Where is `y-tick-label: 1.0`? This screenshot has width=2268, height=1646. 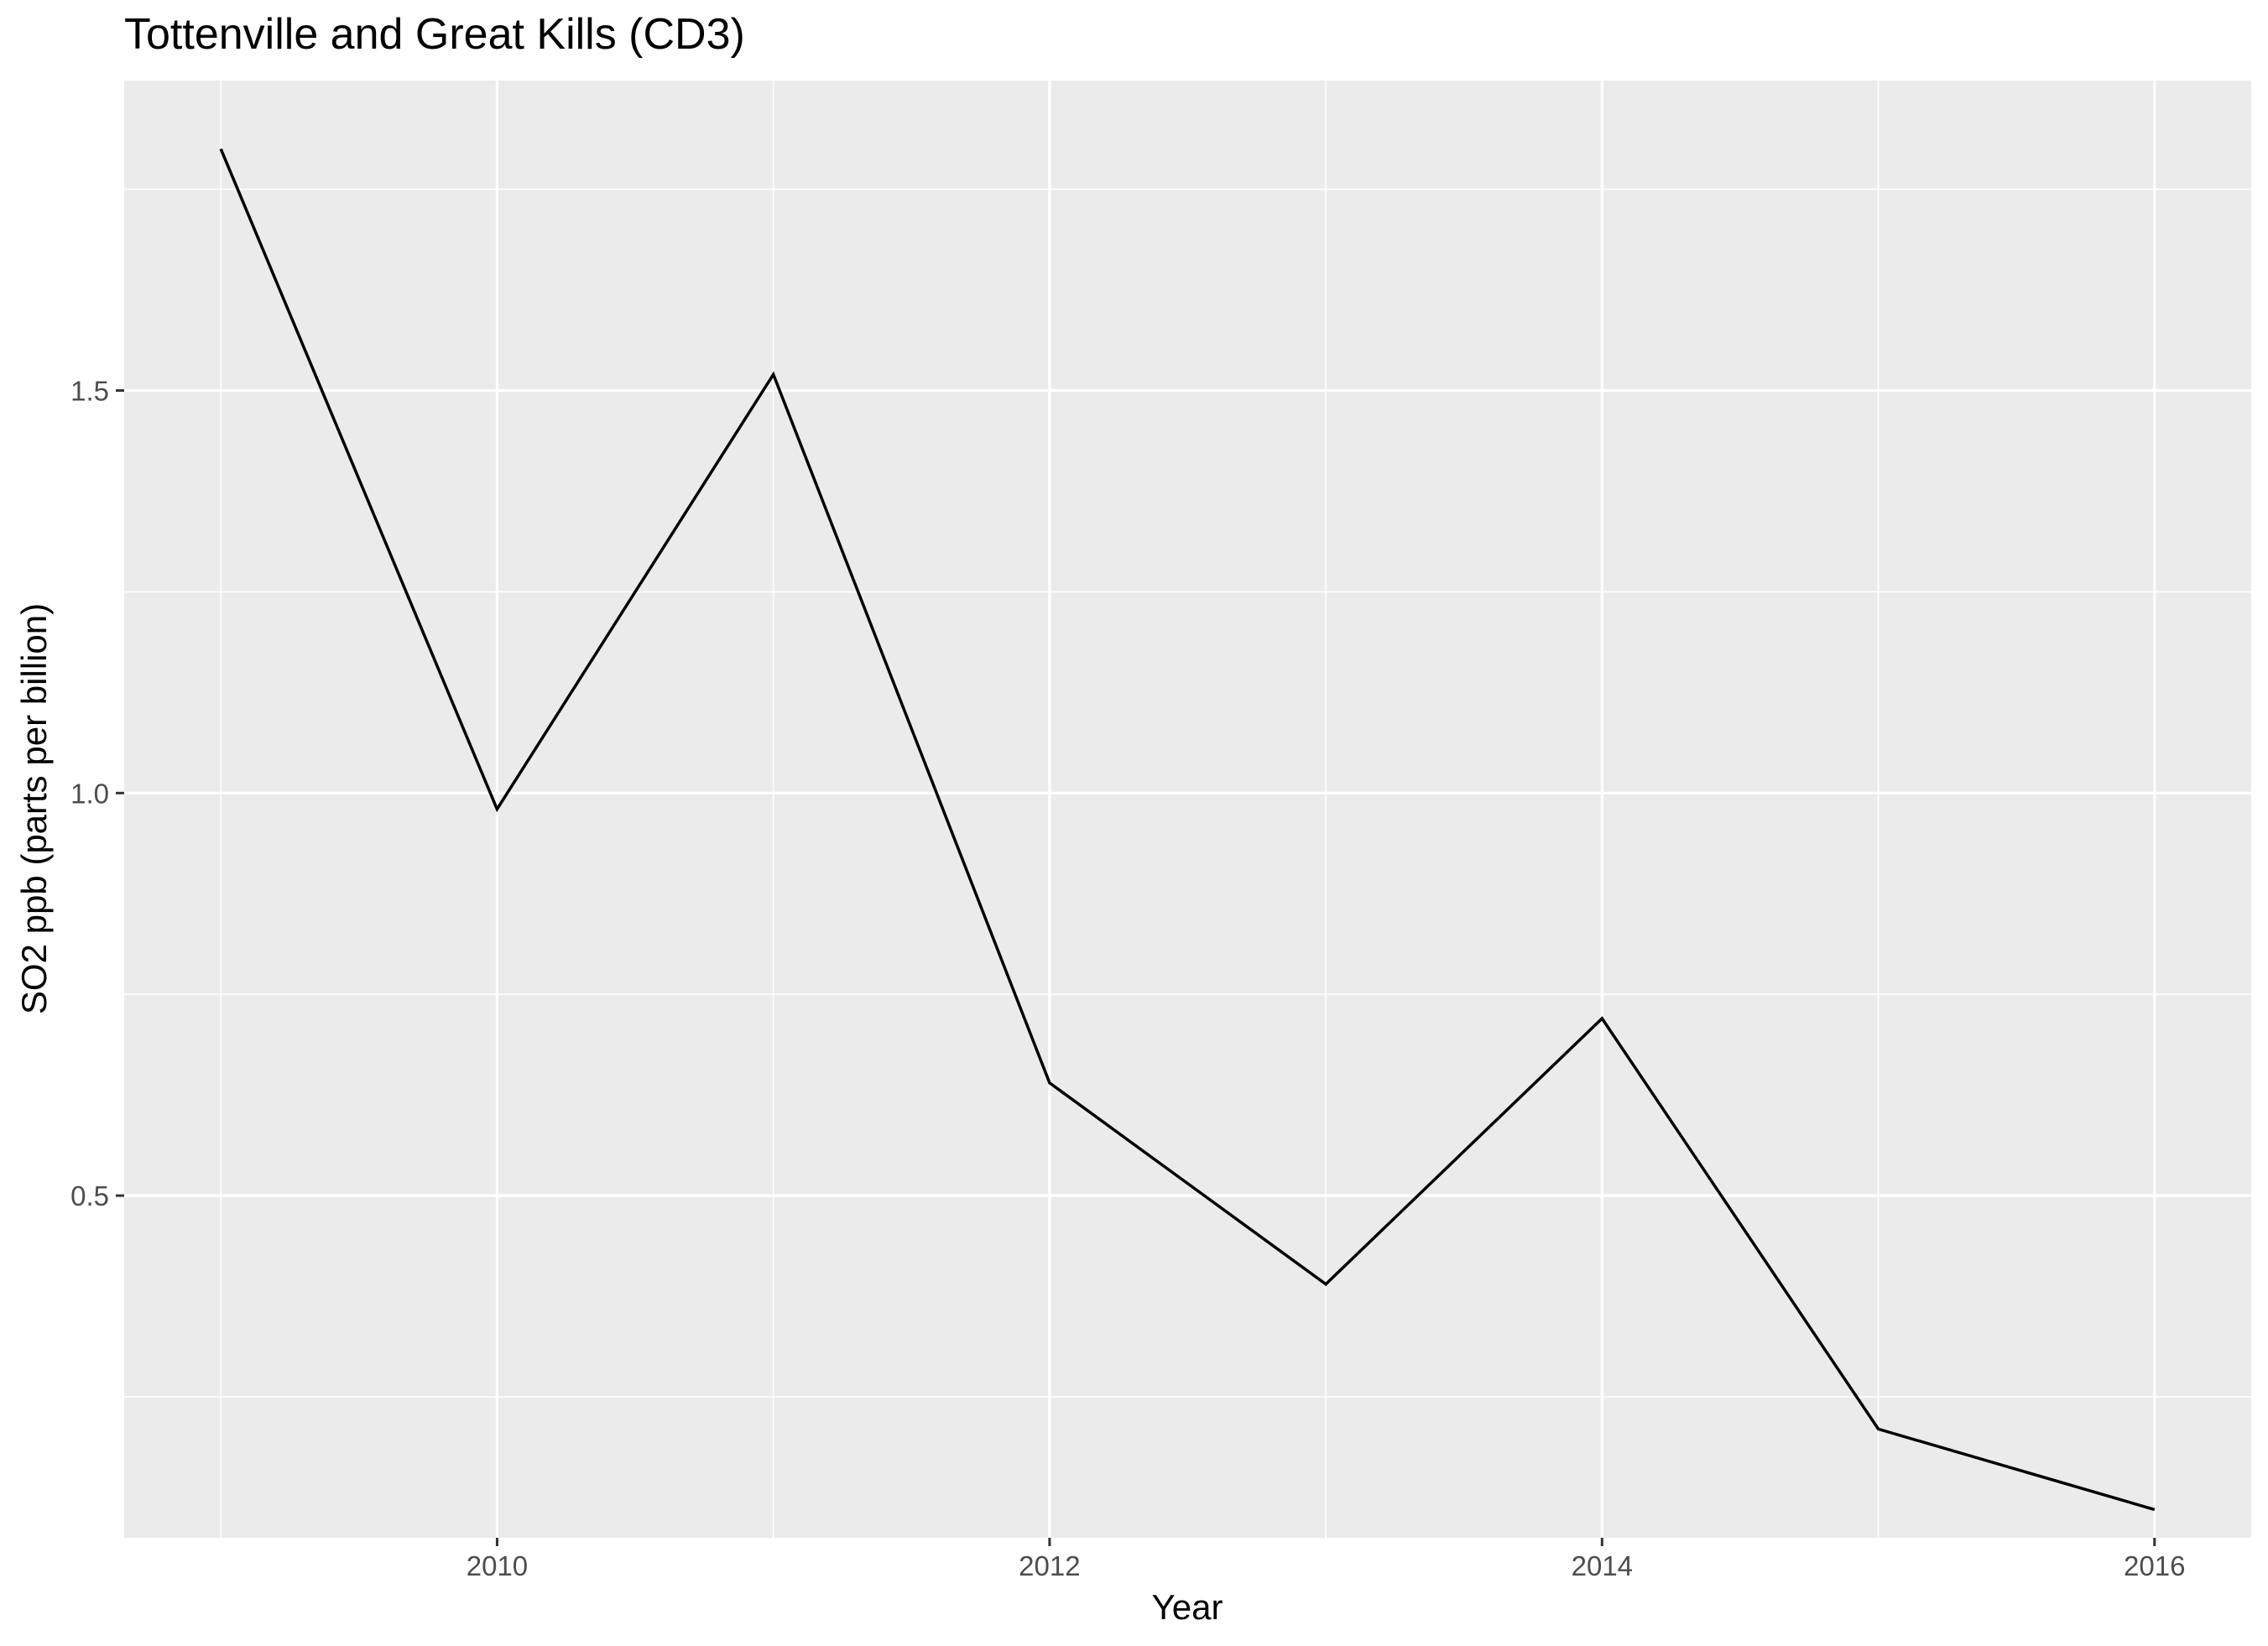
y-tick-label: 1.0 is located at coordinates (89, 794).